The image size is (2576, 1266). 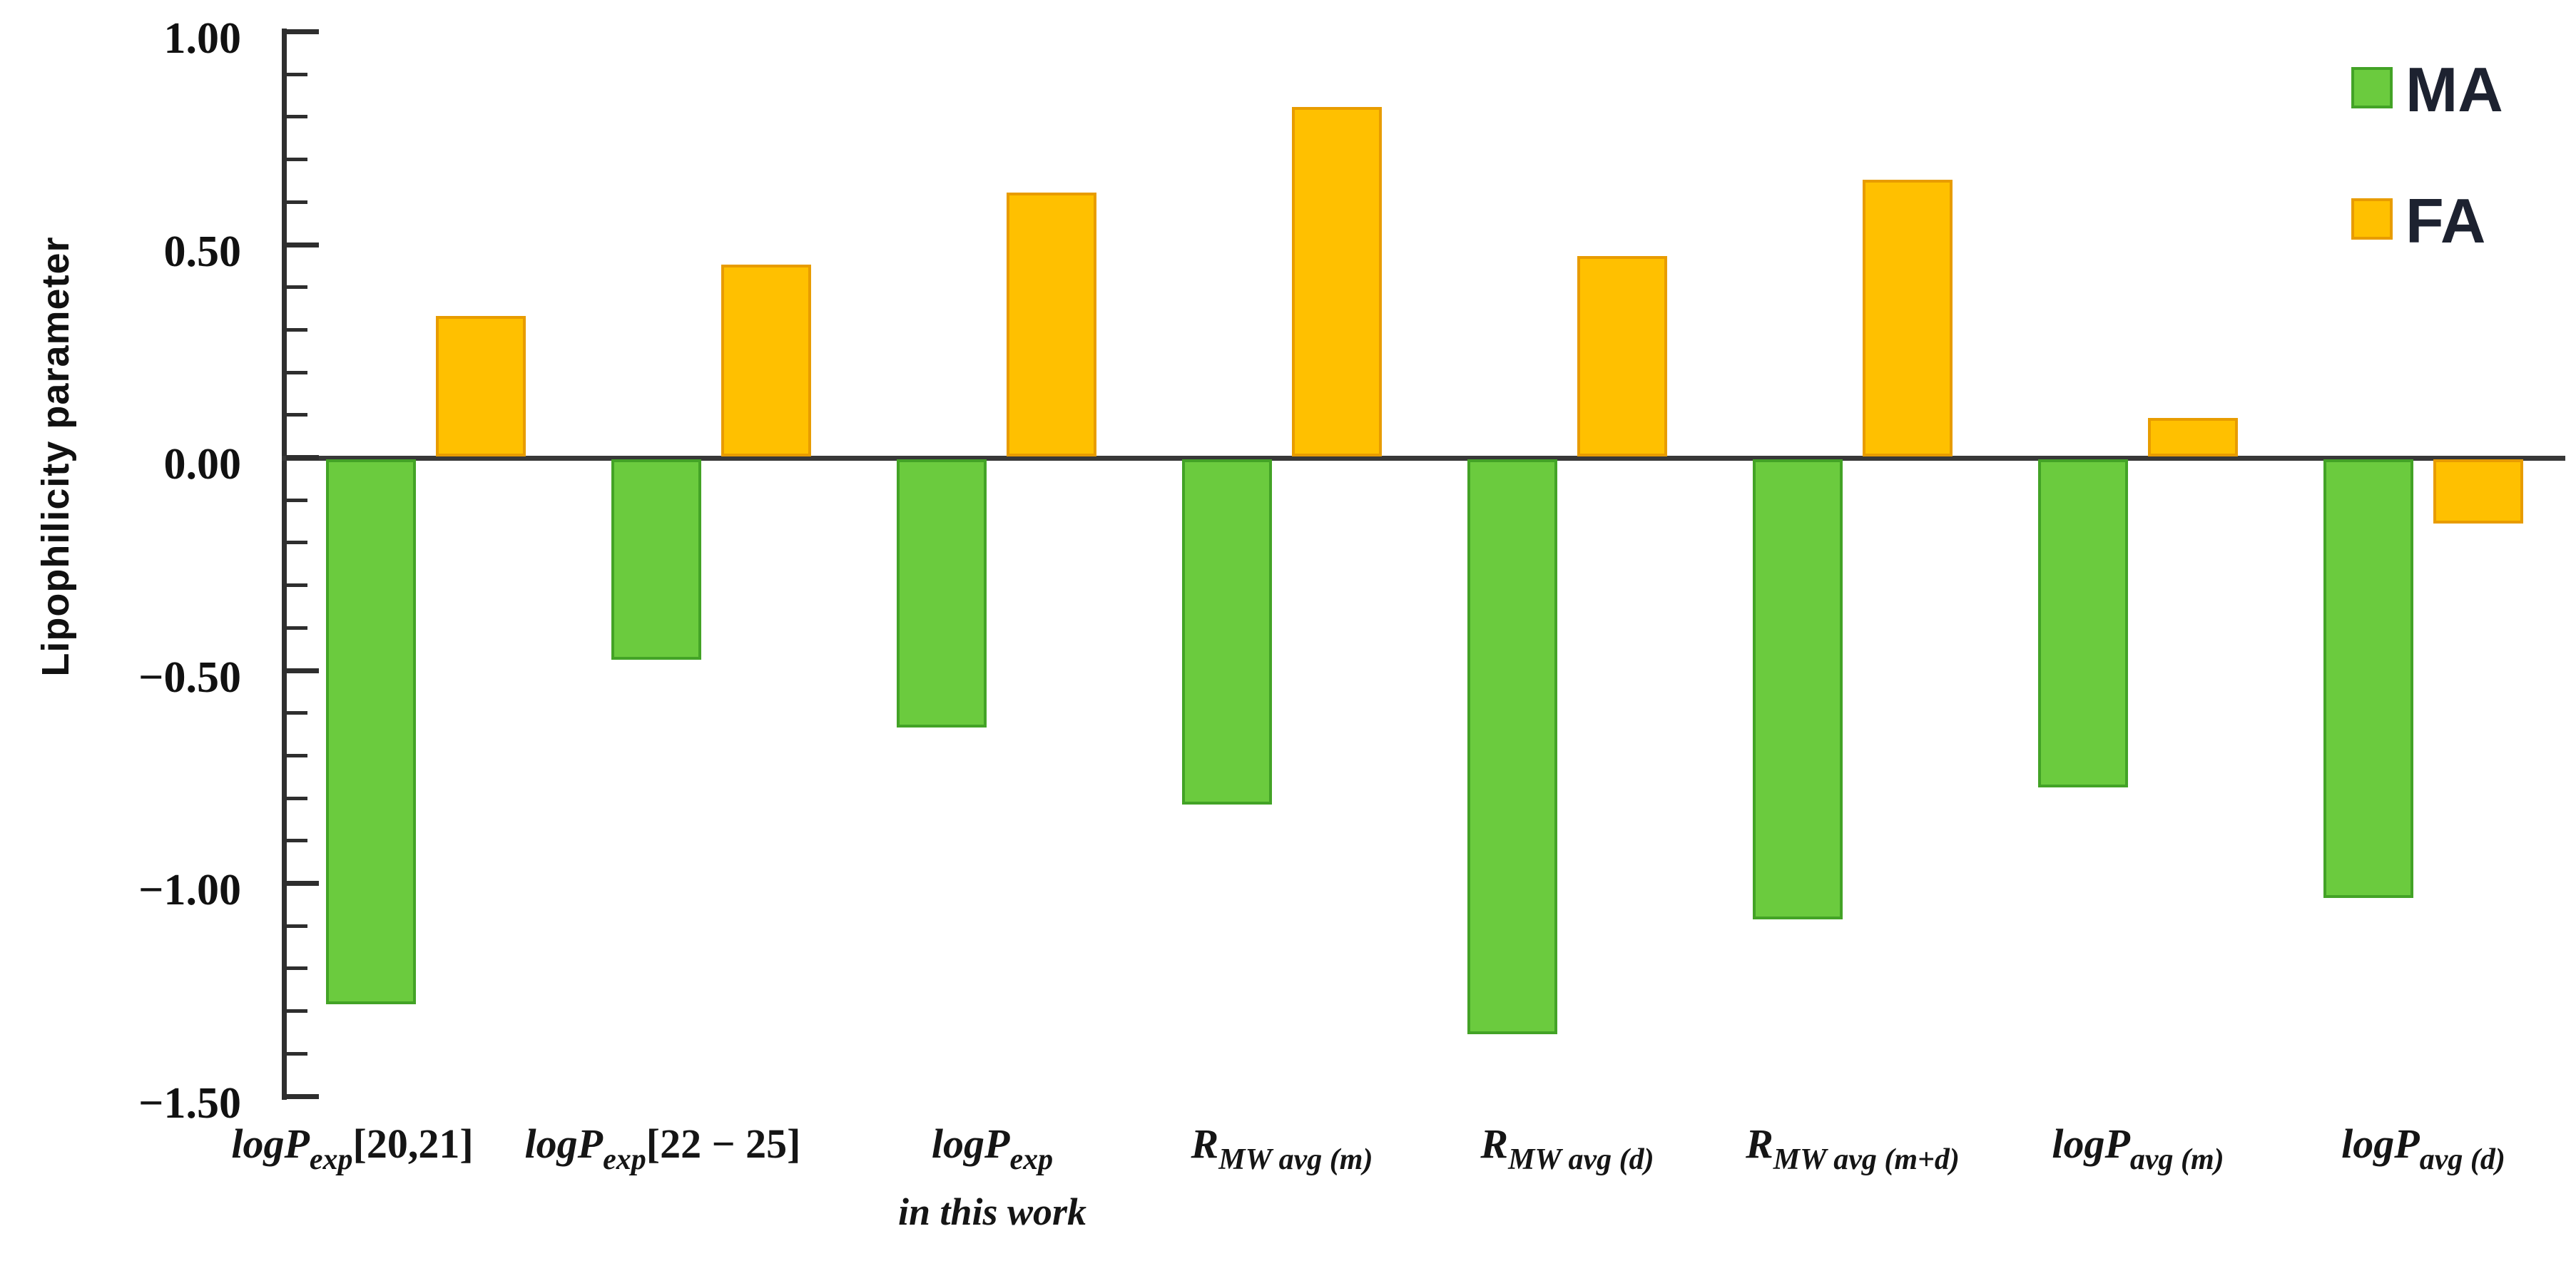 What do you see at coordinates (302, 31) in the screenshot?
I see `y-tick-1.0` at bounding box center [302, 31].